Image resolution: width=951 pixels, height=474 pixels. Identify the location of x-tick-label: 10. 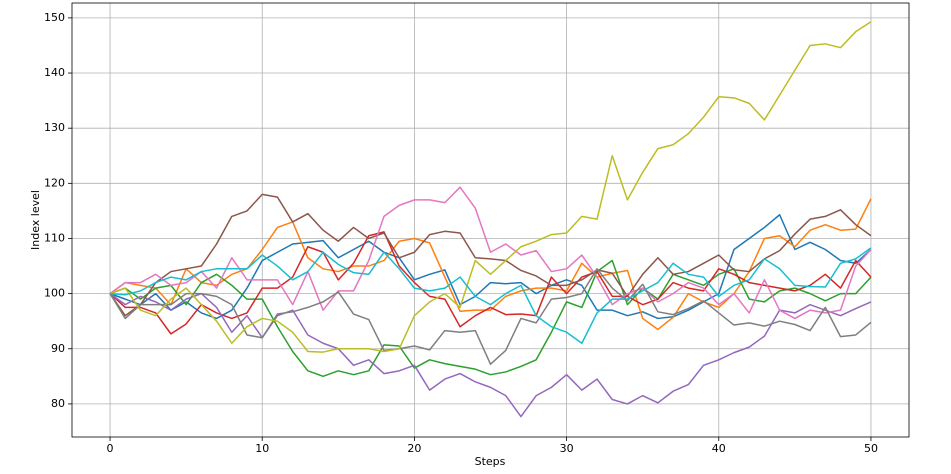
(262, 448).